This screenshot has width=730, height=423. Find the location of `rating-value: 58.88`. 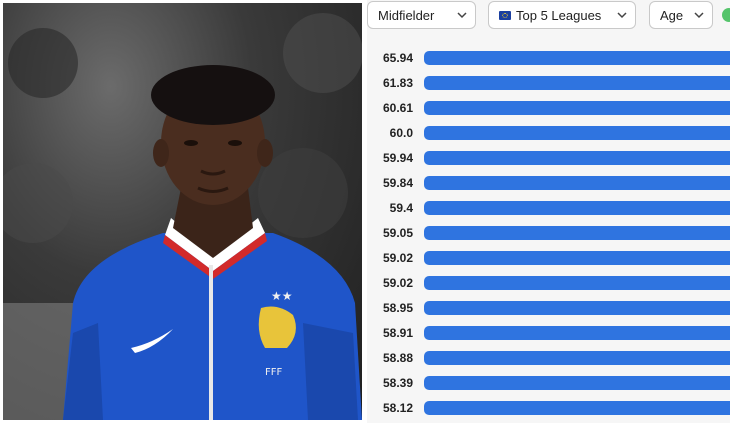

rating-value: 58.88 is located at coordinates (397, 358).